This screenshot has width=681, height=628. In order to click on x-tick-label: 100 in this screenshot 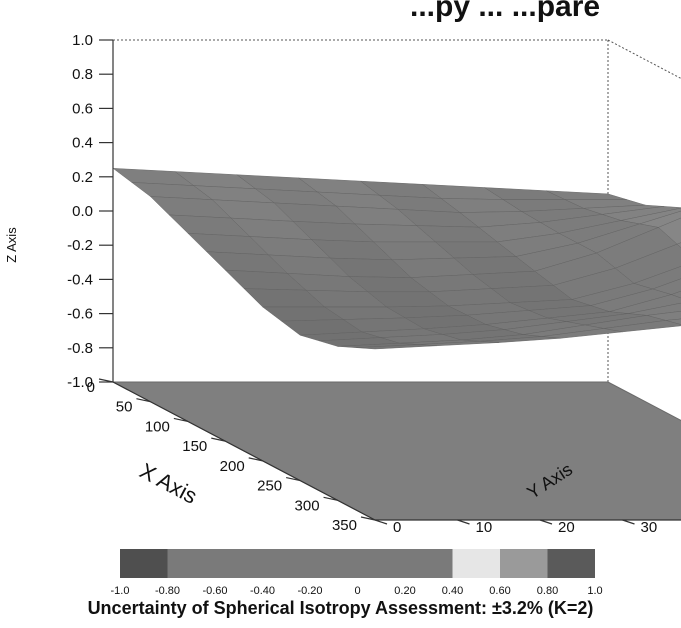, I will do `click(157, 426)`.